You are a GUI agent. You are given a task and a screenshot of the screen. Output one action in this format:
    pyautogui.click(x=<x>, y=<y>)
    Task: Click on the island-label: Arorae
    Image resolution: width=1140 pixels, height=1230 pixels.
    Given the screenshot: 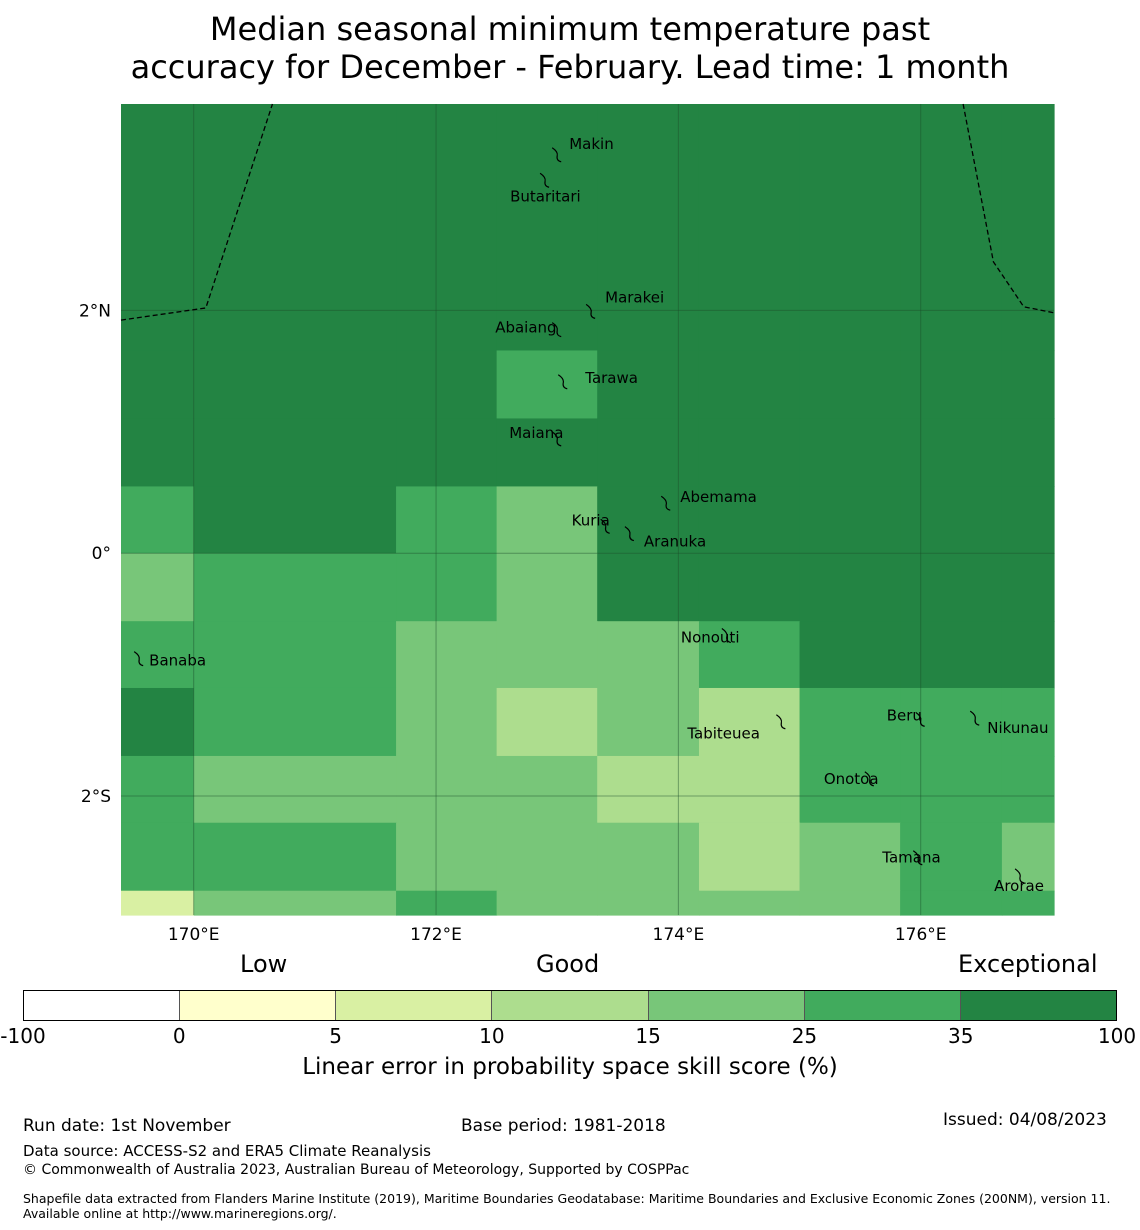 What is the action you would take?
    pyautogui.click(x=1019, y=886)
    